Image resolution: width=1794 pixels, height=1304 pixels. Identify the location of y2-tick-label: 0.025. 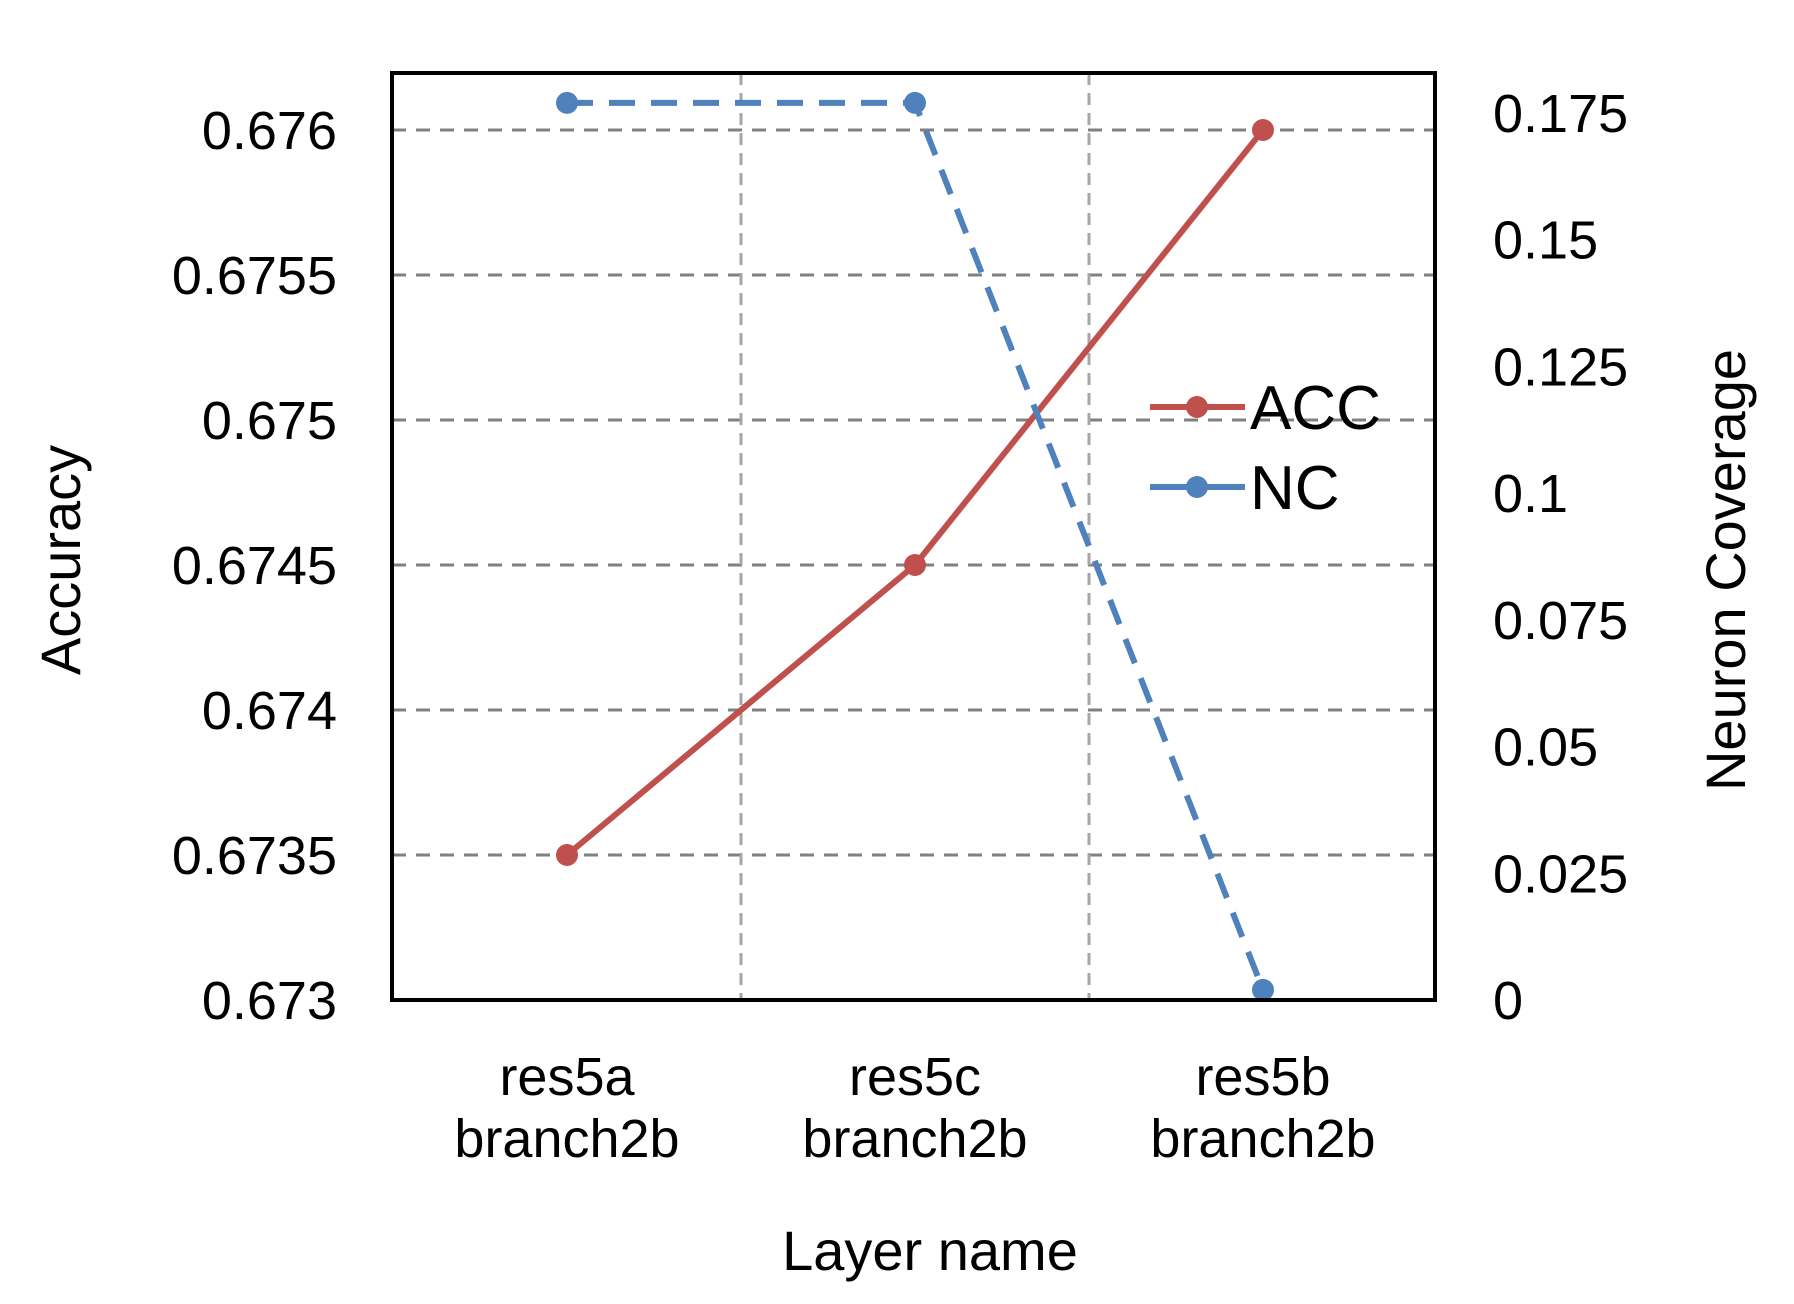
(1560, 874).